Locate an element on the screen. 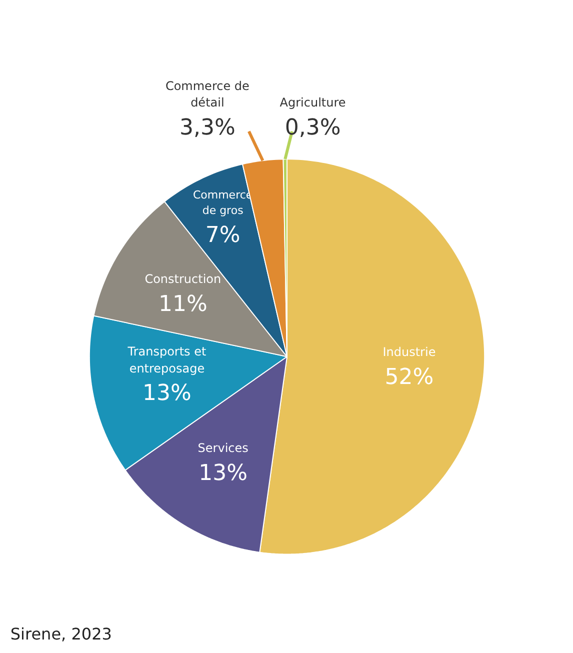 Image resolution: width=573 pixels, height=653 pixels. slice-label: Industrie is located at coordinates (409, 352).